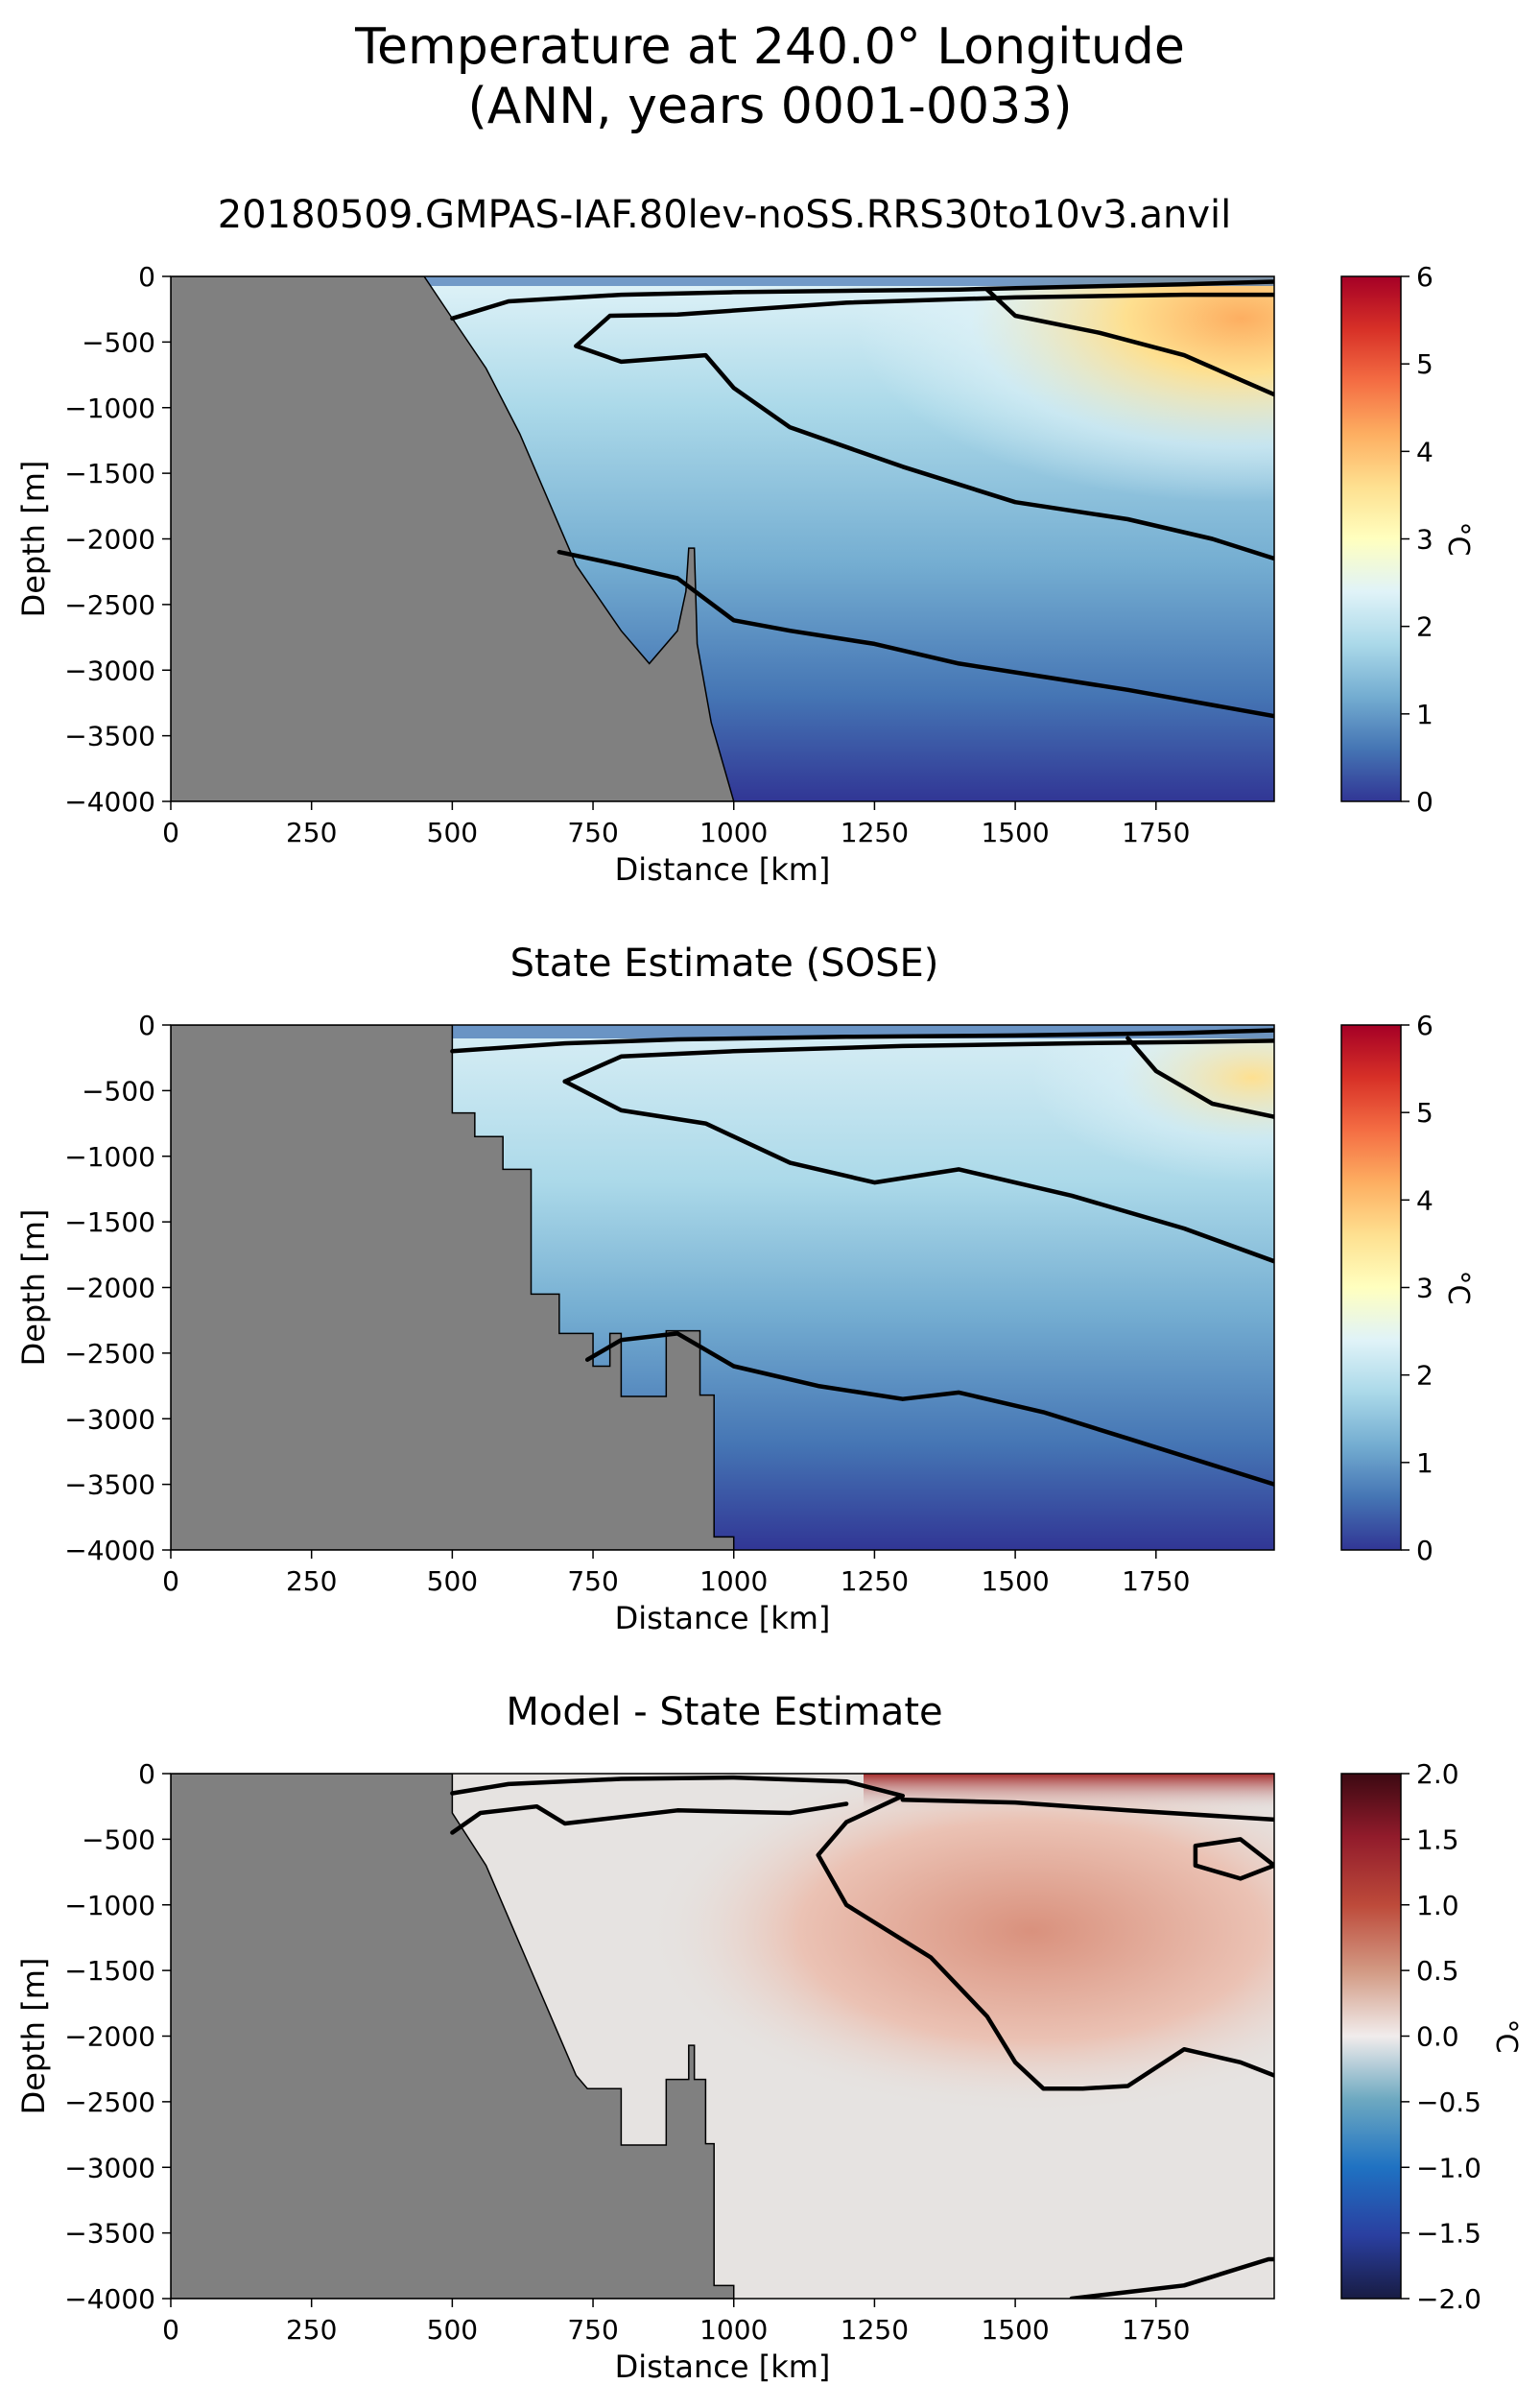 The image size is (1540, 2408). I want to click on panel2-ytick-label-4: −2000, so click(109, 1289).